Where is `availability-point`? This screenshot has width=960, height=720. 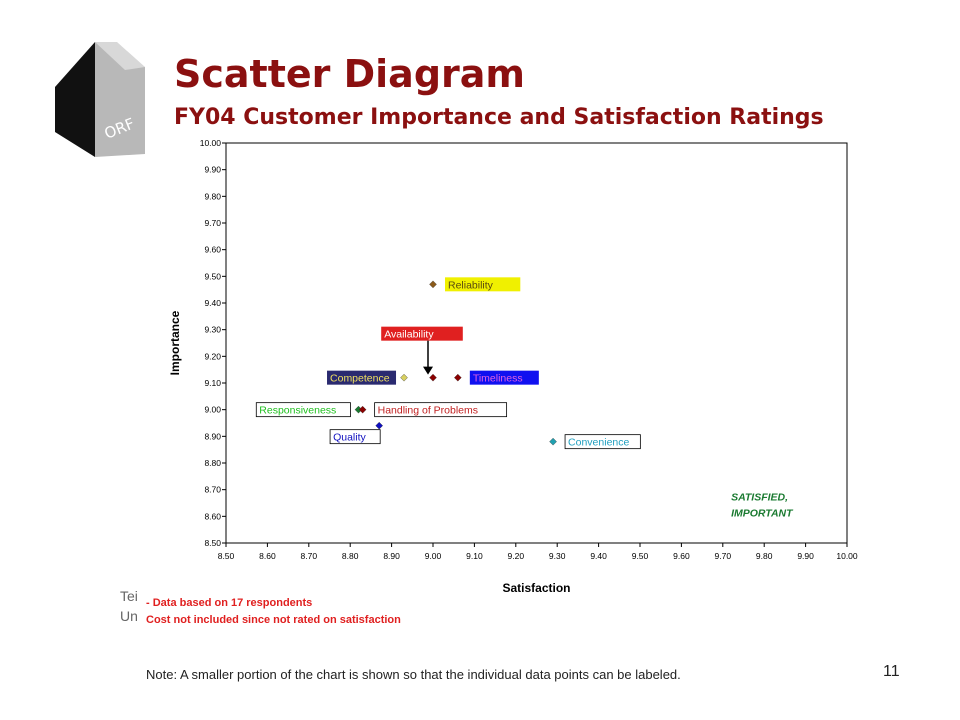
availability-point is located at coordinates (433, 377).